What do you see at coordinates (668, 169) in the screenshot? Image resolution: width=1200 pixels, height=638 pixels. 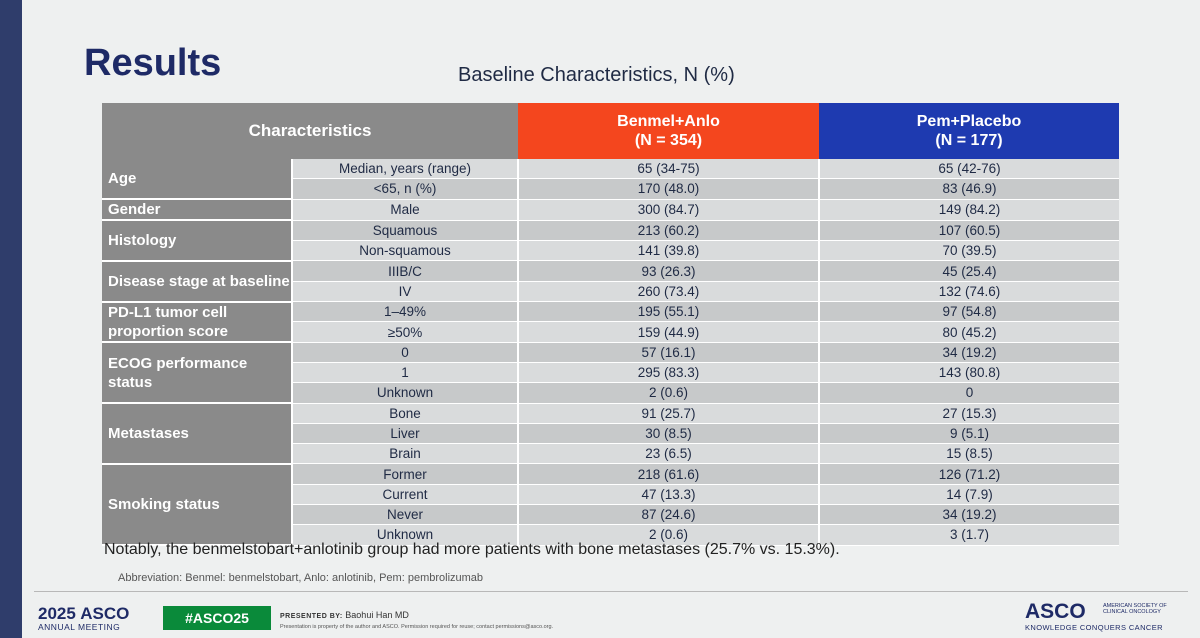 I see `cell-benmel-anlo: 65 (34-75)` at bounding box center [668, 169].